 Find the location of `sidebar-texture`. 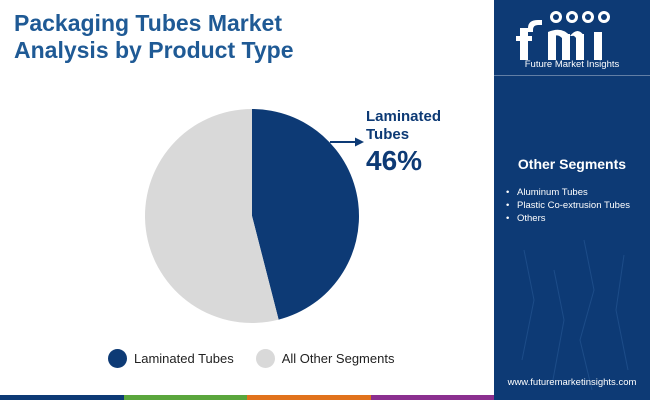

sidebar-texture is located at coordinates (575, 315).